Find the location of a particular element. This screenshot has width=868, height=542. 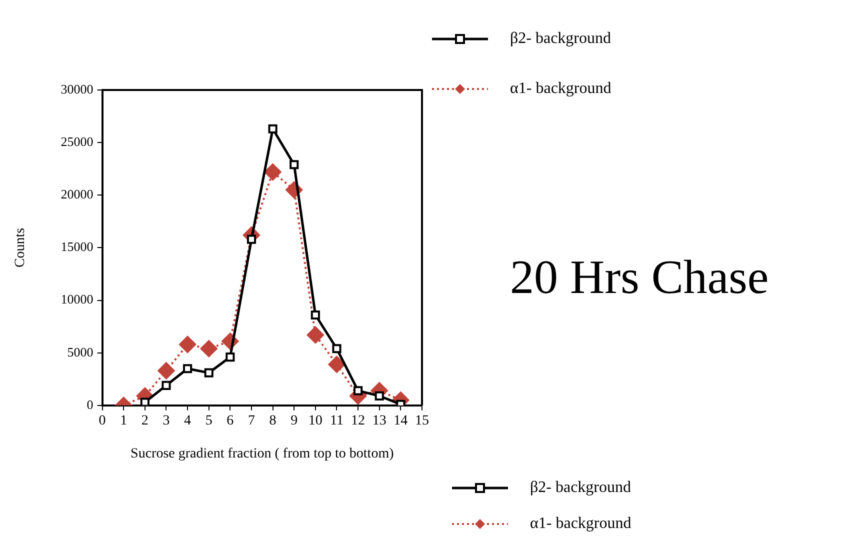

x-tick-label: 13 is located at coordinates (379, 420).